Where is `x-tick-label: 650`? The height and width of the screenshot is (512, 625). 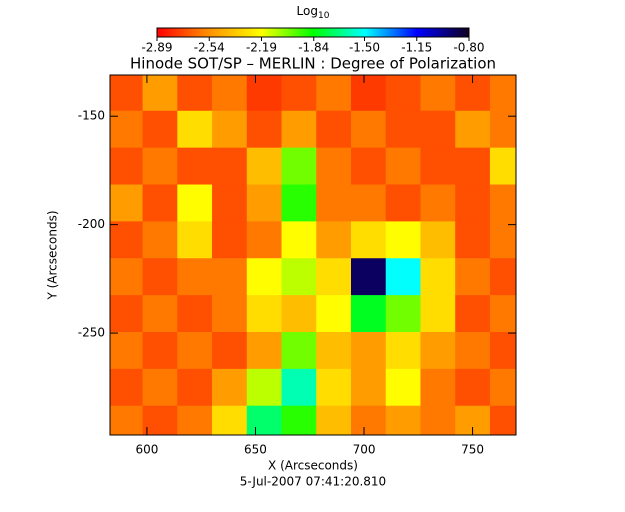 x-tick-label: 650 is located at coordinates (255, 450).